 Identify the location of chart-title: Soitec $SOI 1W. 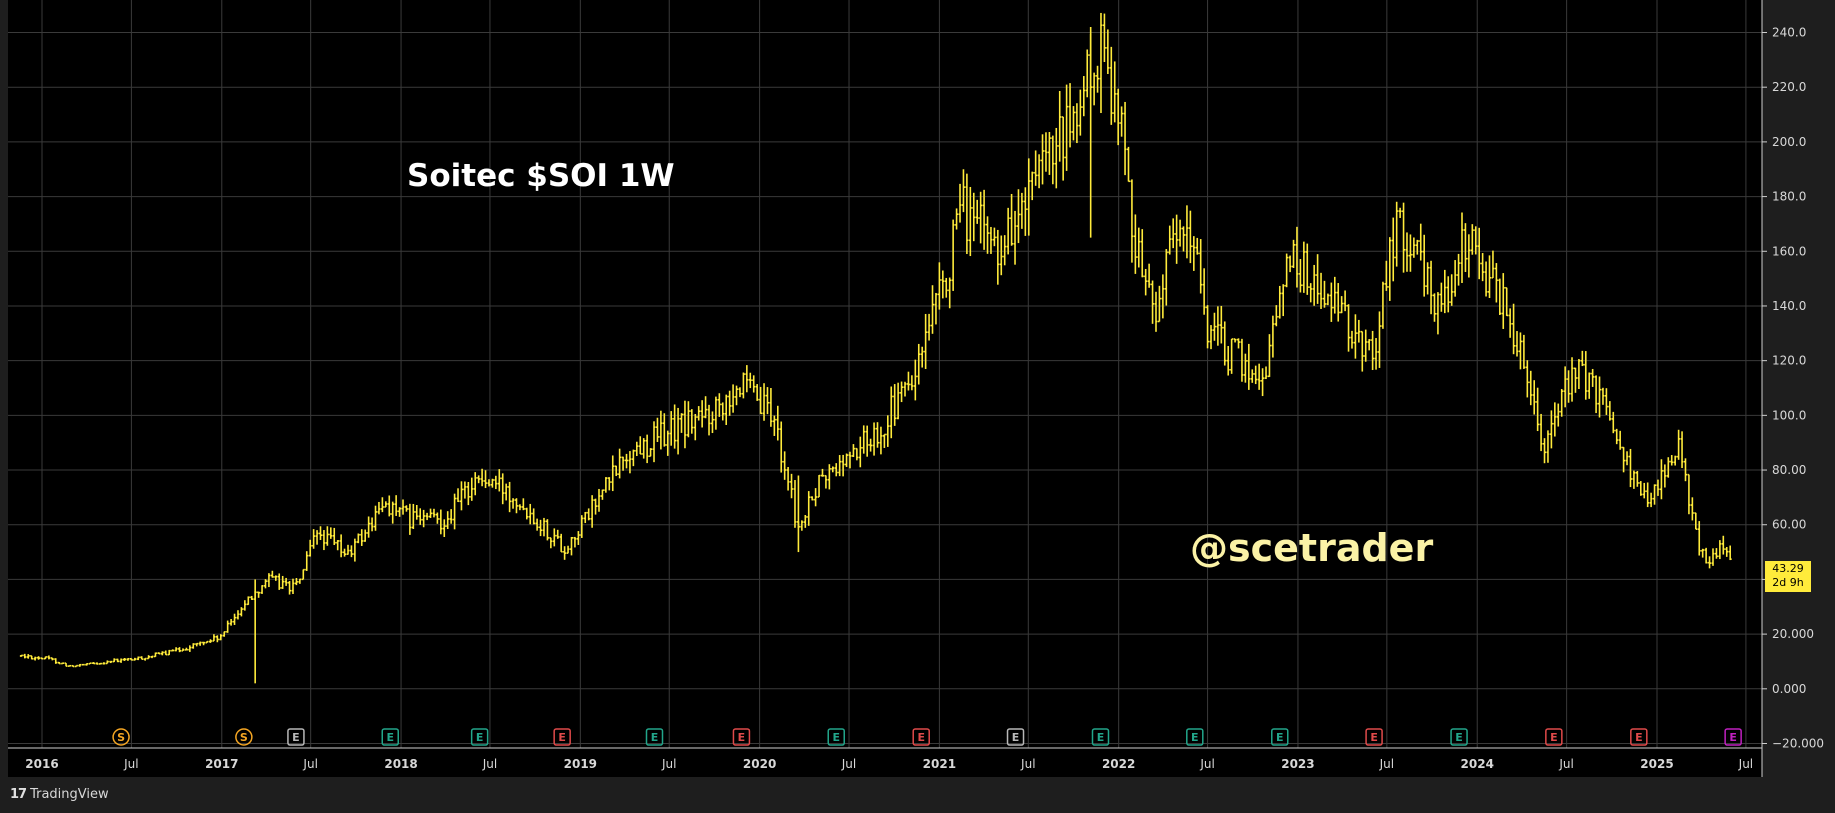
(541, 176).